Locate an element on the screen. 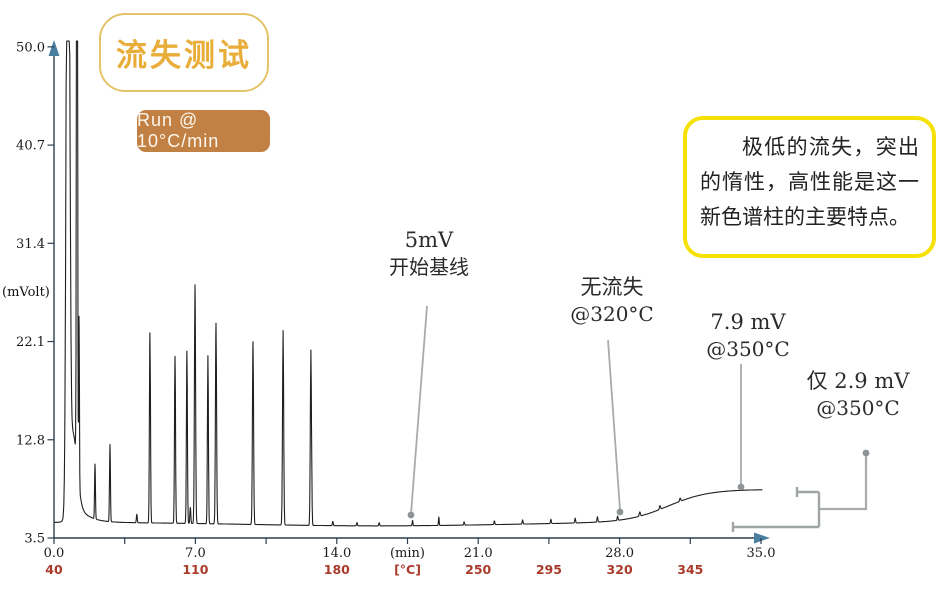 The width and height of the screenshot is (943, 591). y-tick-label: 12.8 is located at coordinates (30, 440).